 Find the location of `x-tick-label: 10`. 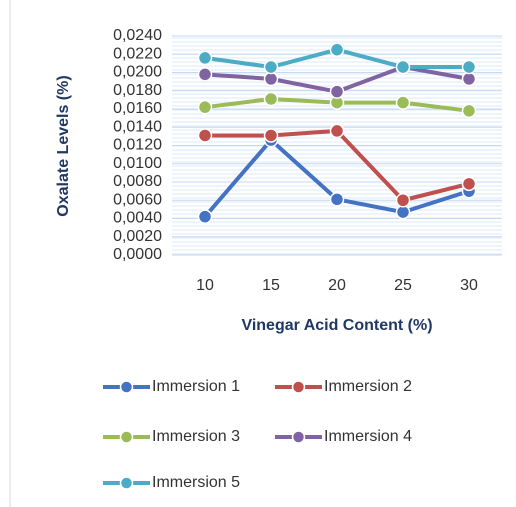

x-tick-label: 10 is located at coordinates (205, 285).